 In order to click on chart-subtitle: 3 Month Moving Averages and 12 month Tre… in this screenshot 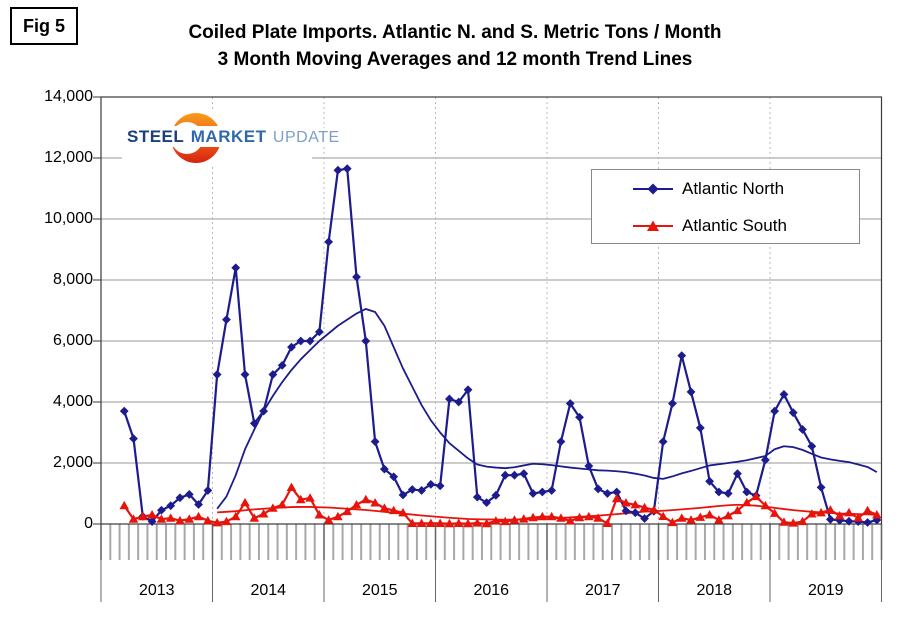, I will do `click(455, 59)`.